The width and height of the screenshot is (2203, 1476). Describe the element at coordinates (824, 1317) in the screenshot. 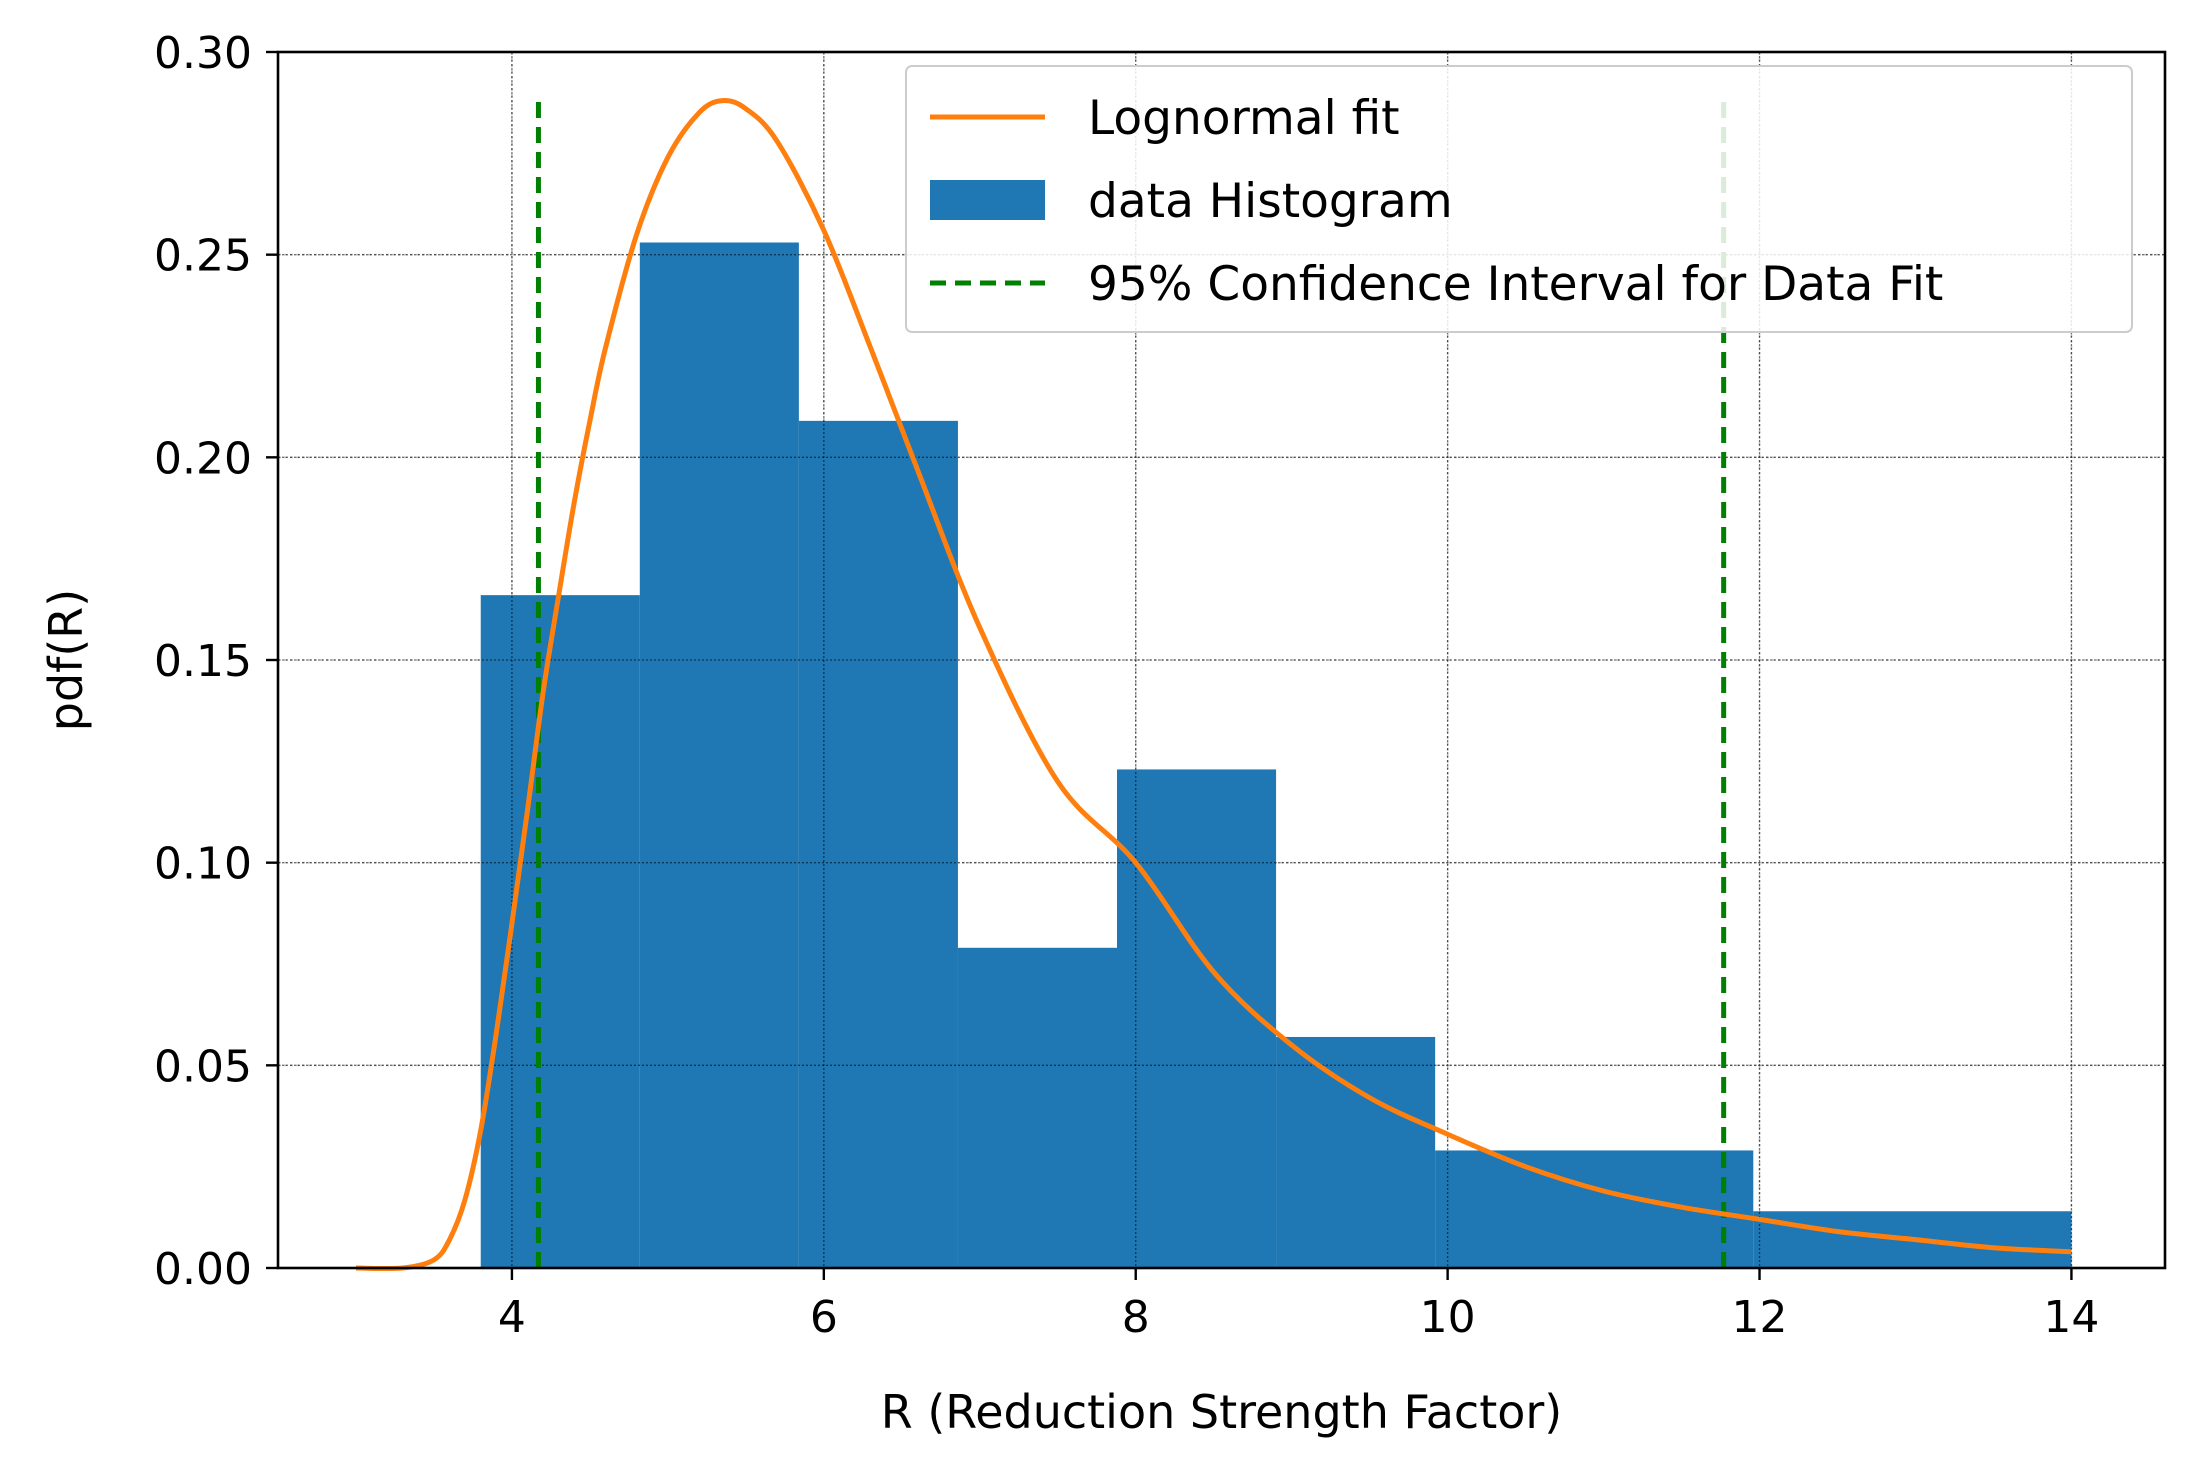

I see `x-tick-label: 6` at that location.